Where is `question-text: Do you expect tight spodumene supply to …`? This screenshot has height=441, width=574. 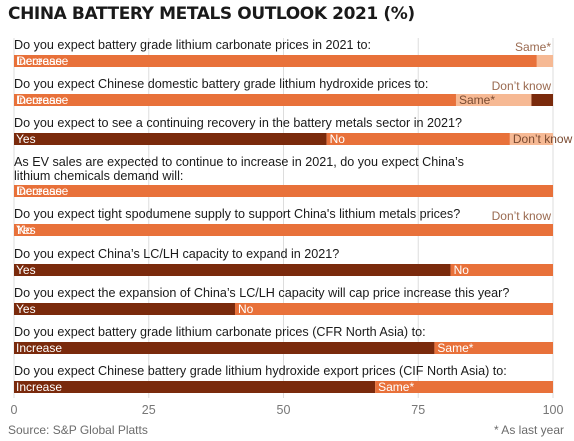
question-text: Do you expect tight spodumene supply to … is located at coordinates (237, 214).